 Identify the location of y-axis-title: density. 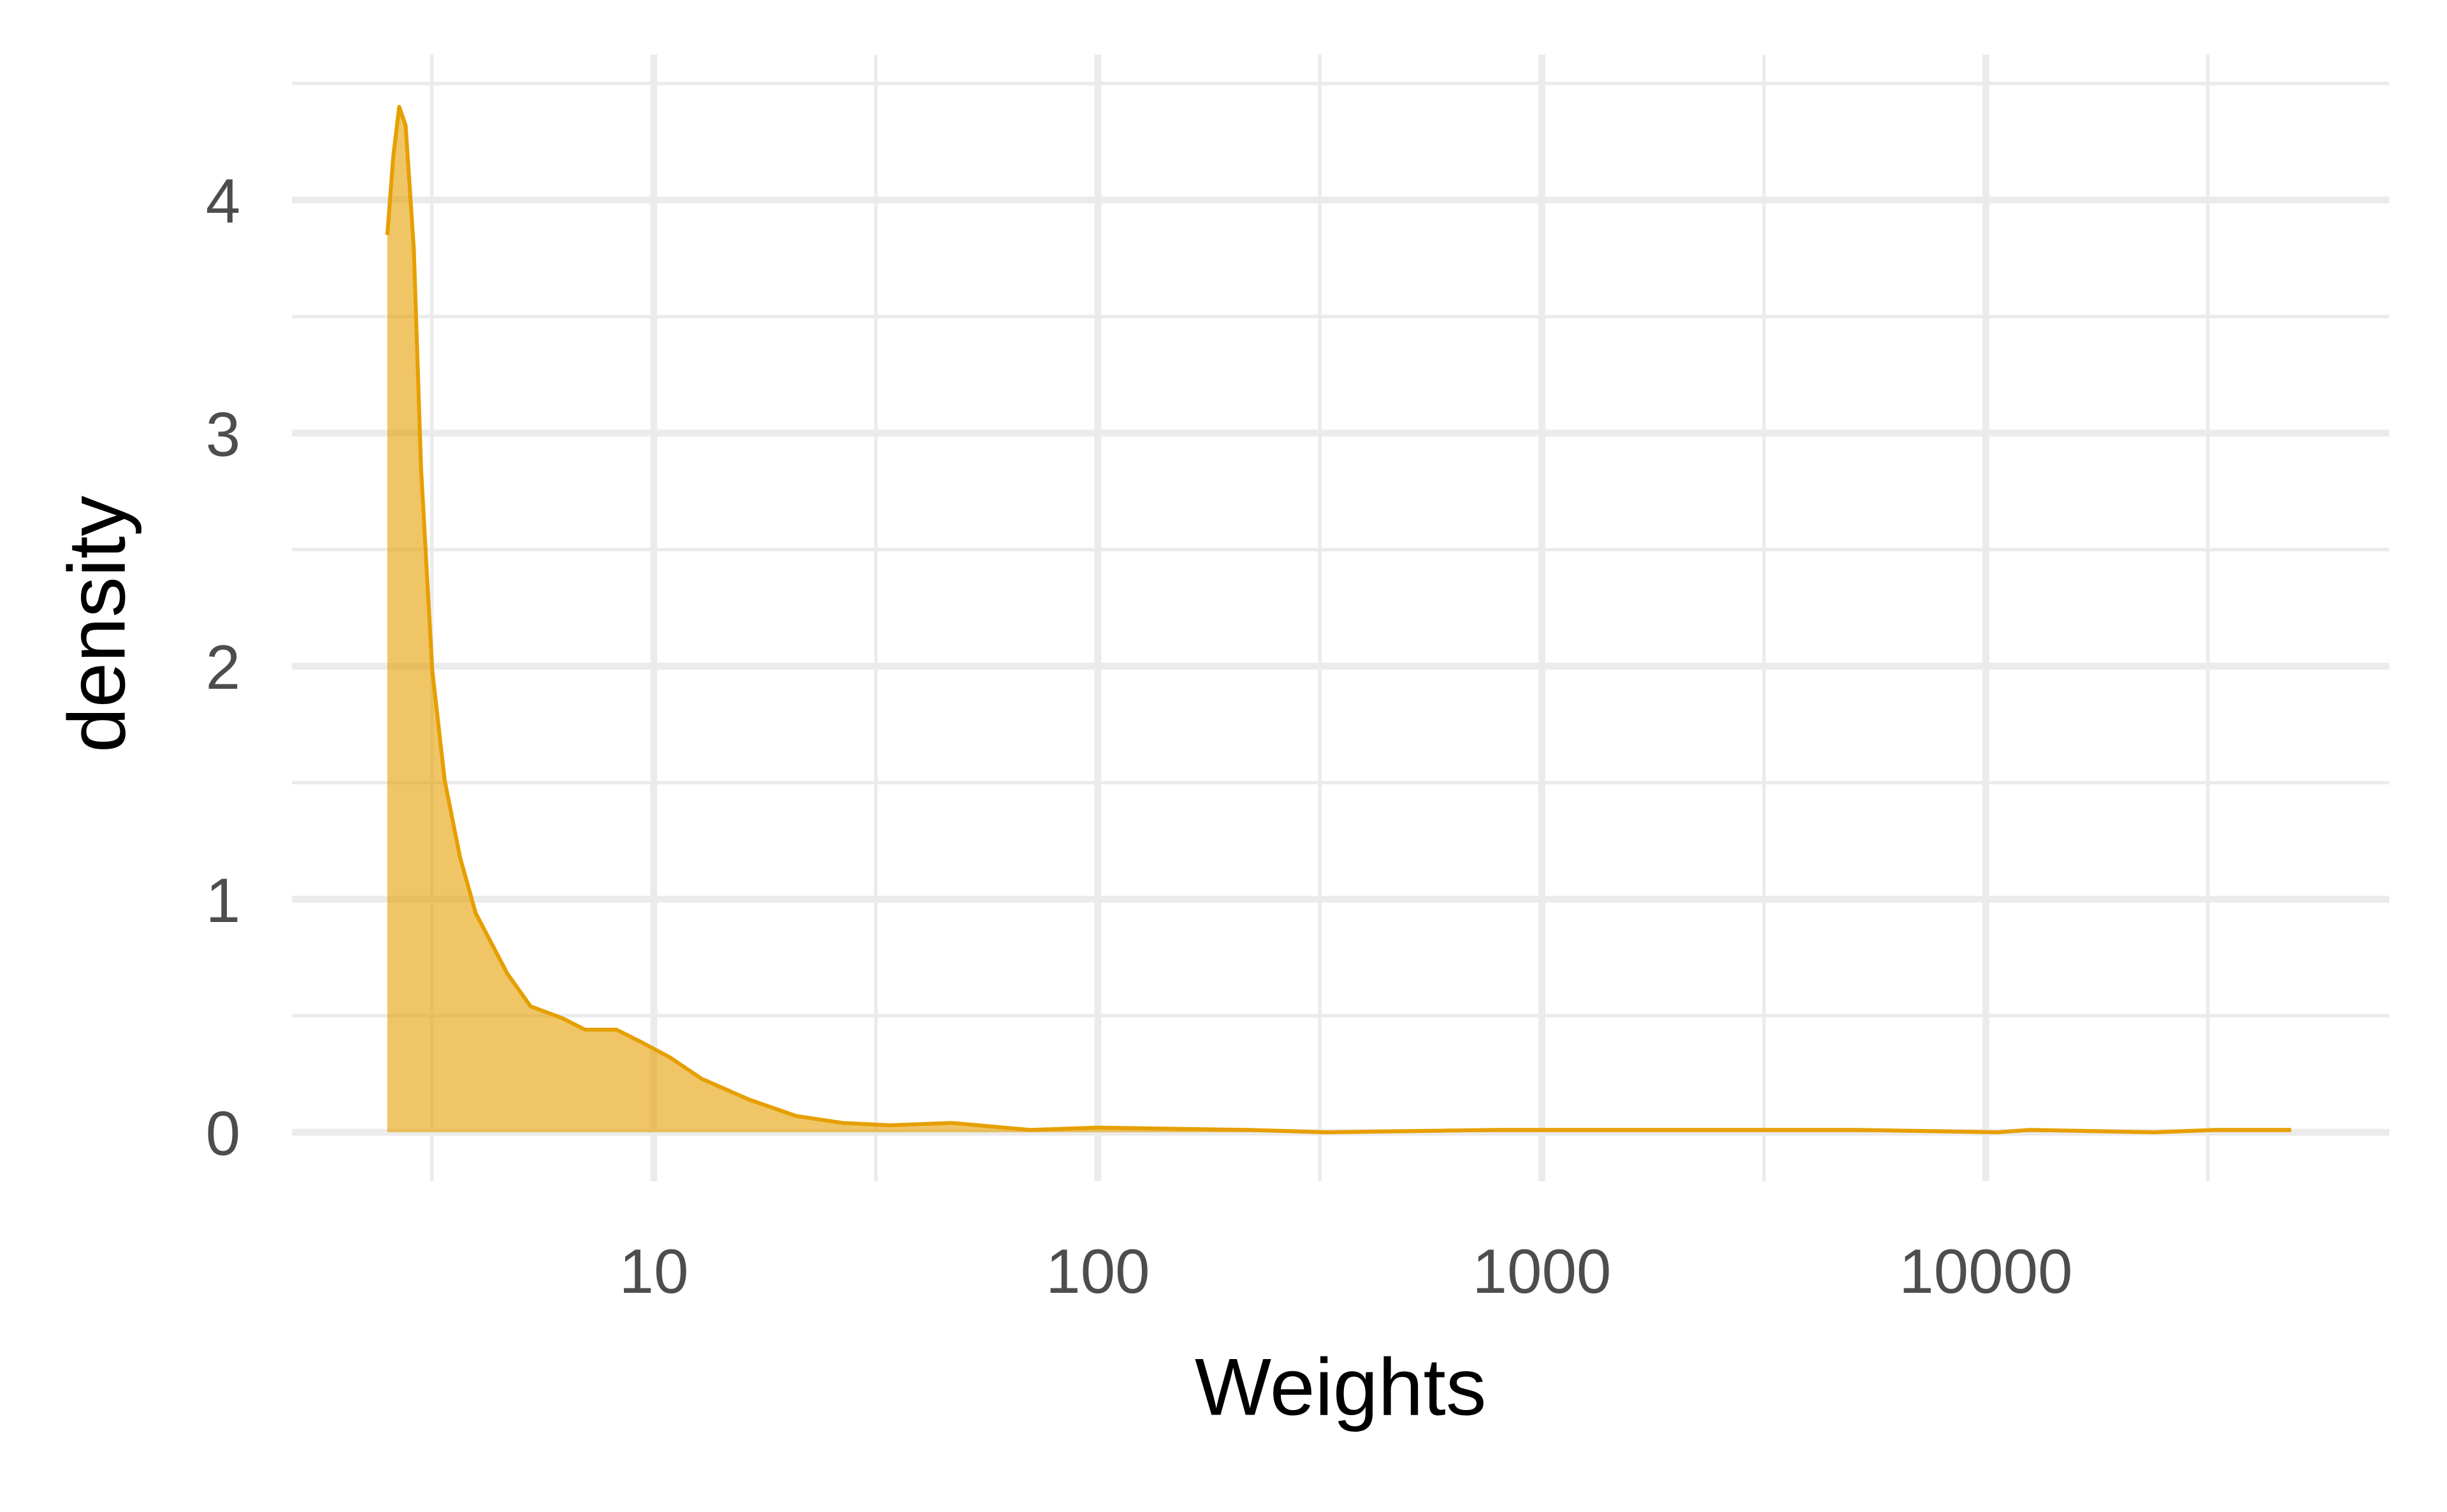
(96, 624).